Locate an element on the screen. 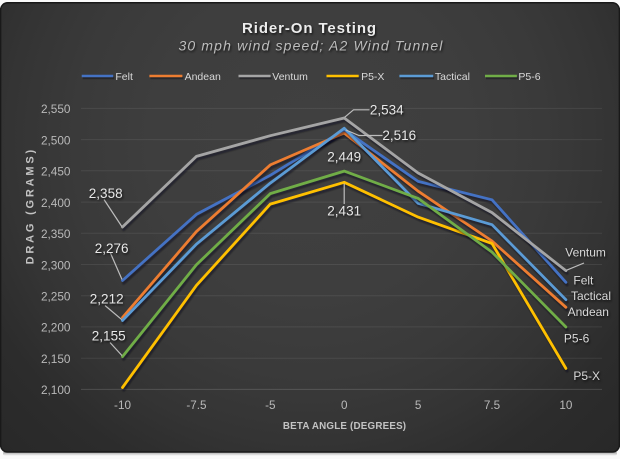  svg-text: -7.5 is located at coordinates (196, 405).